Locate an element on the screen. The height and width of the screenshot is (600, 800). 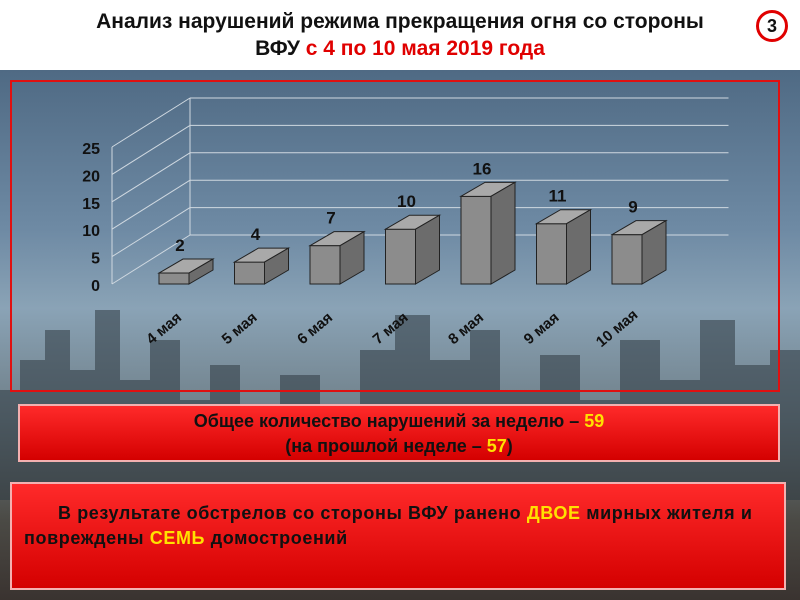
x-tick-label: 9 мая is located at coordinates (542, 328).